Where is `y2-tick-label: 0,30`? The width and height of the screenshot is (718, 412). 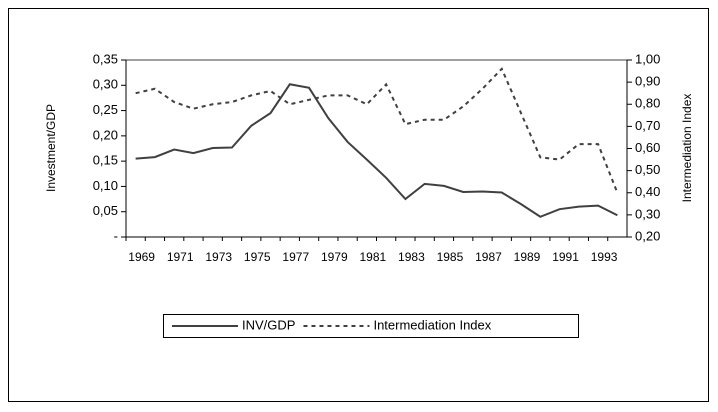 y2-tick-label: 0,30 is located at coordinates (647, 213).